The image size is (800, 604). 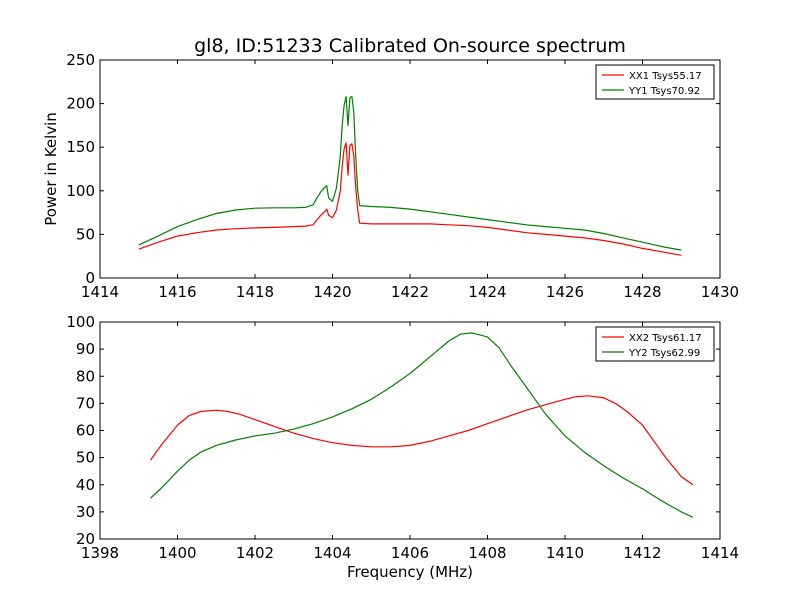 I want to click on series-line-xx2, so click(x=421, y=440).